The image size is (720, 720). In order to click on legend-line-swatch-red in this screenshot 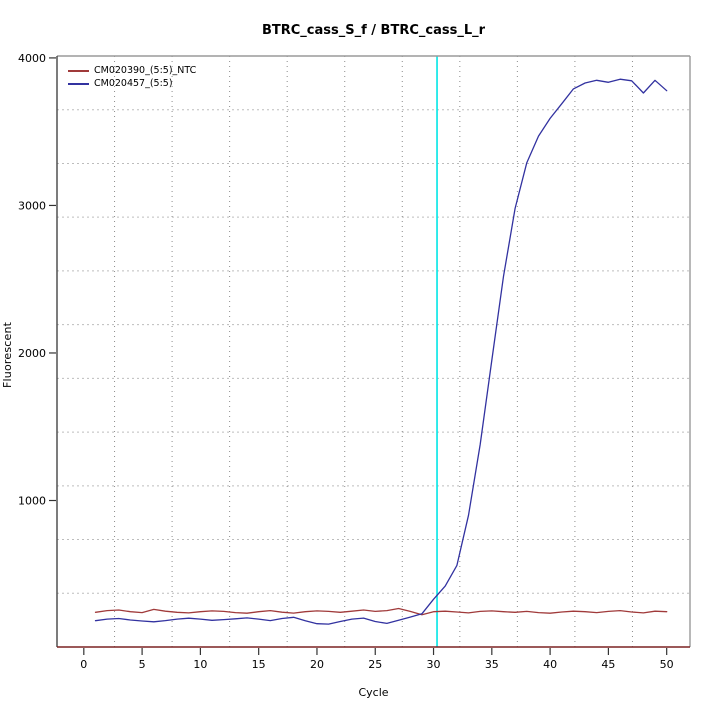, I will do `click(78, 71)`.